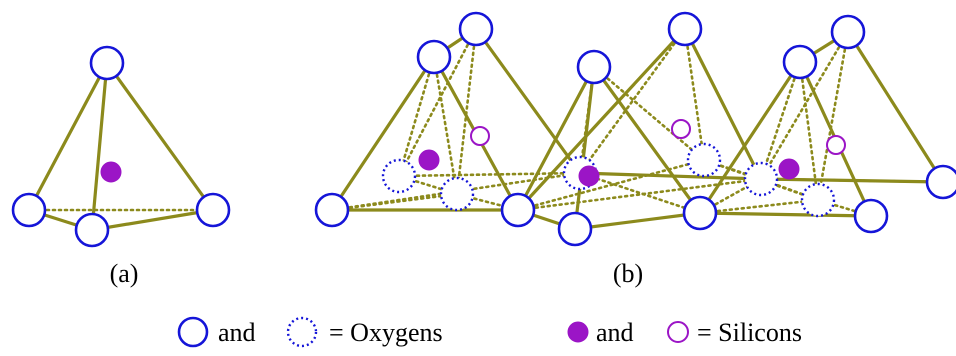 This screenshot has height=356, width=956. I want to click on legend-oxygen: and = Oxygens, so click(310, 332).